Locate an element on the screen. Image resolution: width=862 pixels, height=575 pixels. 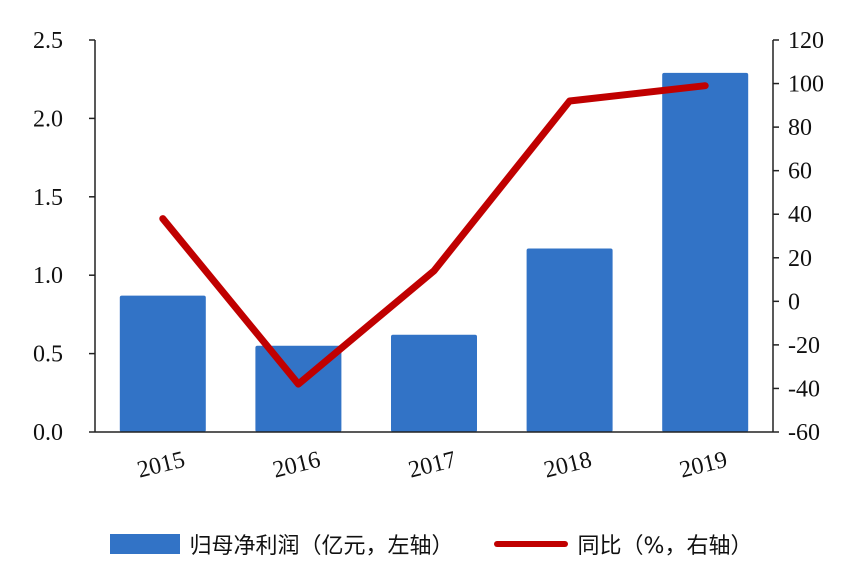
x-tick-label: 2019 is located at coordinates (703, 465).